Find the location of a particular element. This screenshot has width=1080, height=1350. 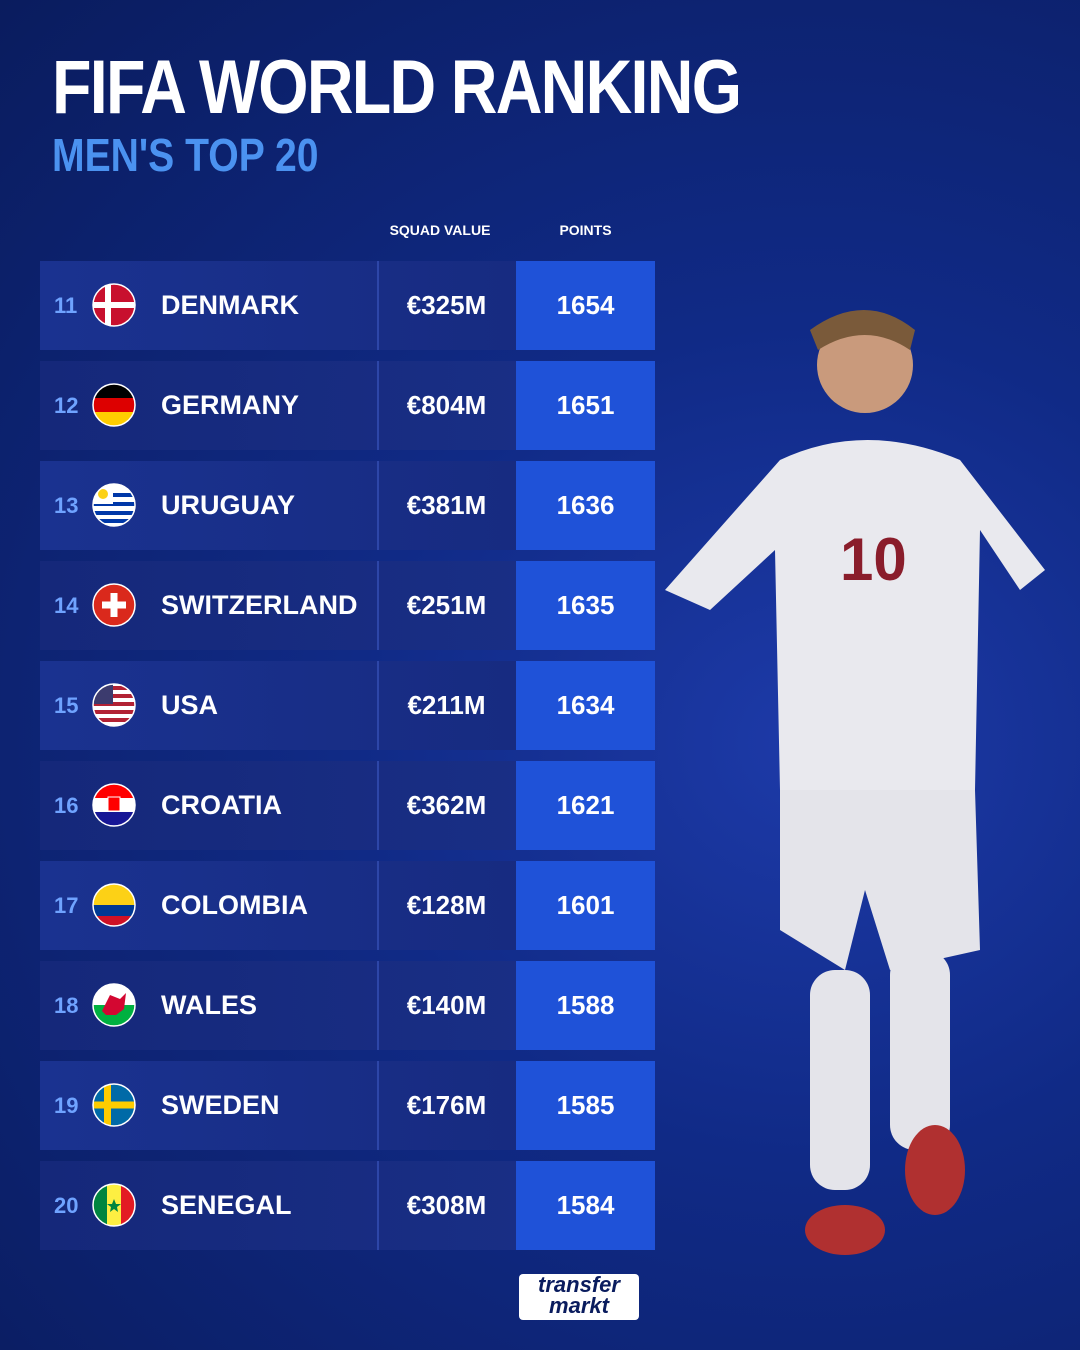

table-row: 19 SWEDEN €176M 1585 is located at coordinates (347, 1105).